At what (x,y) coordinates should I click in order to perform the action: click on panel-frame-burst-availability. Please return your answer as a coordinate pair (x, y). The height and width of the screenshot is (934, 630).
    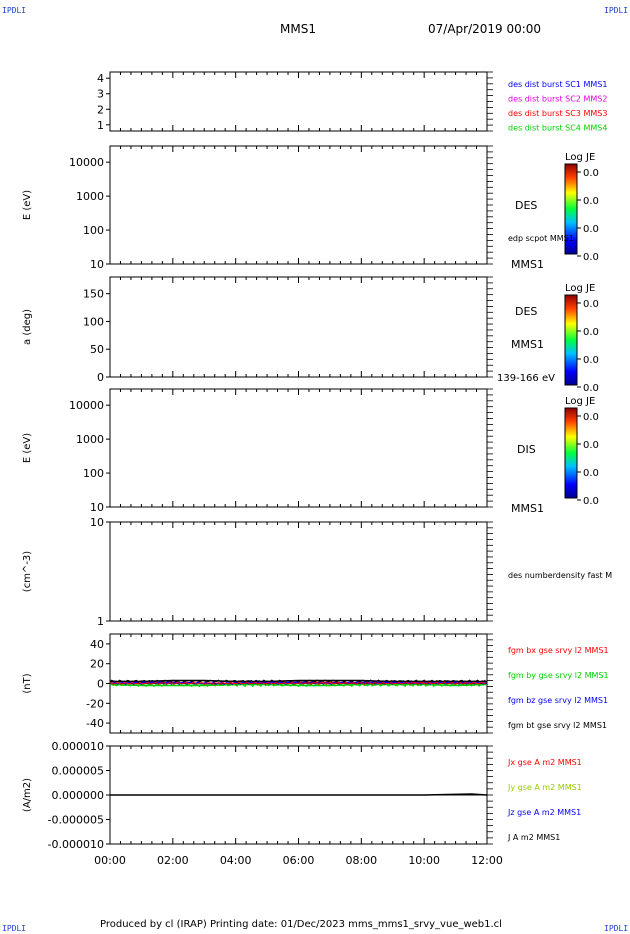
    Looking at the image, I should click on (298, 101).